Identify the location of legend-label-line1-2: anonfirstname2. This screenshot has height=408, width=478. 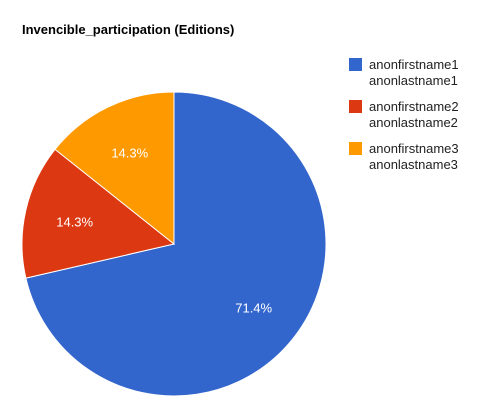
(414, 106).